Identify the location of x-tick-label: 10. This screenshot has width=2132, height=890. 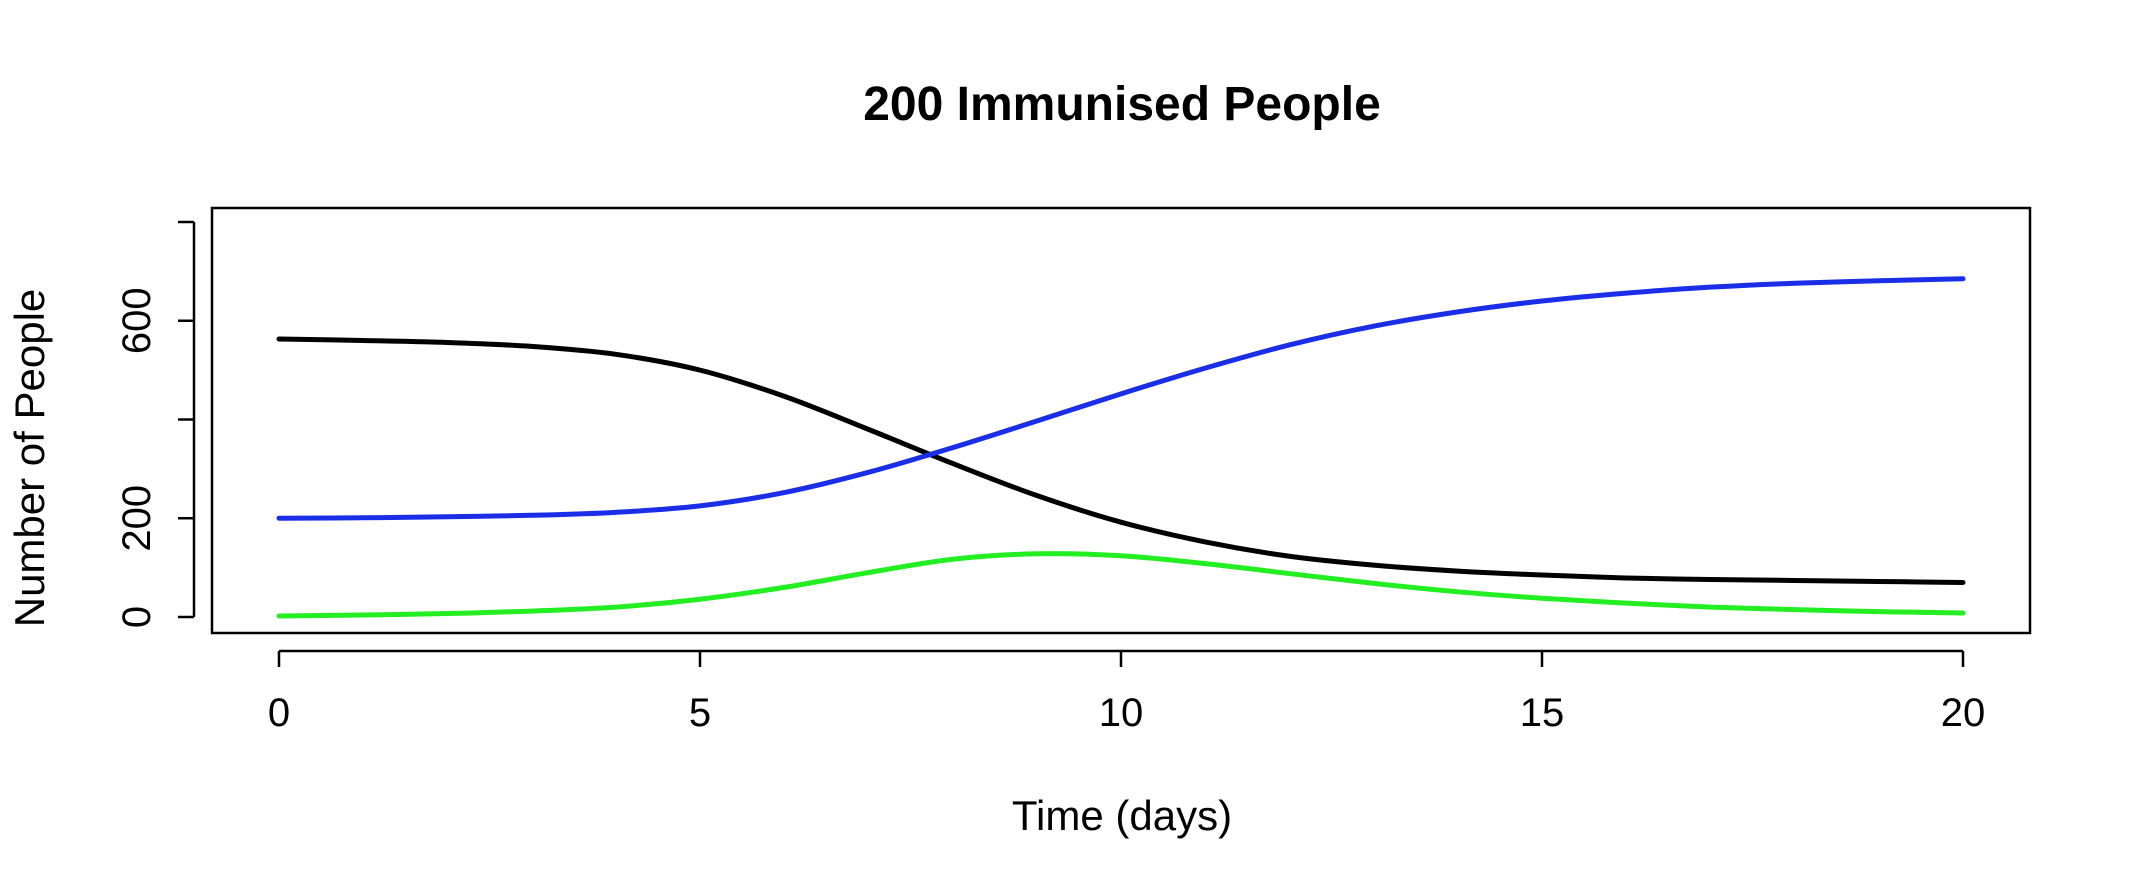
(1121, 713).